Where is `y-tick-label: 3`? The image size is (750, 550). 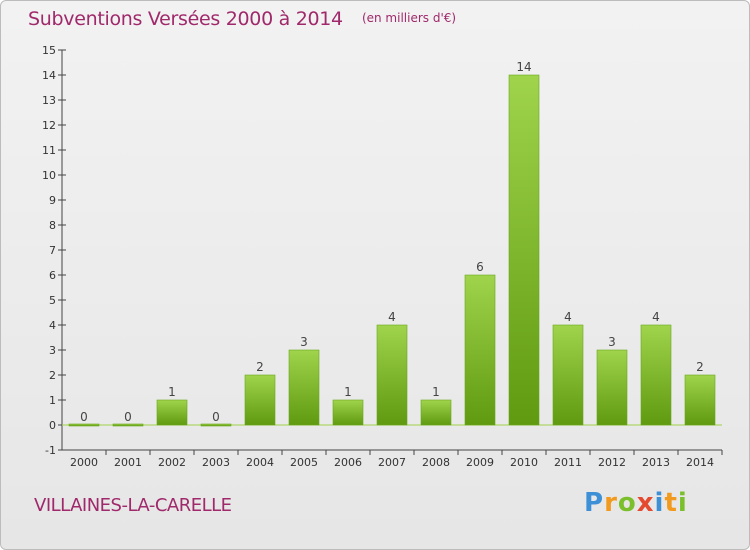
y-tick-label: 3 is located at coordinates (52, 350).